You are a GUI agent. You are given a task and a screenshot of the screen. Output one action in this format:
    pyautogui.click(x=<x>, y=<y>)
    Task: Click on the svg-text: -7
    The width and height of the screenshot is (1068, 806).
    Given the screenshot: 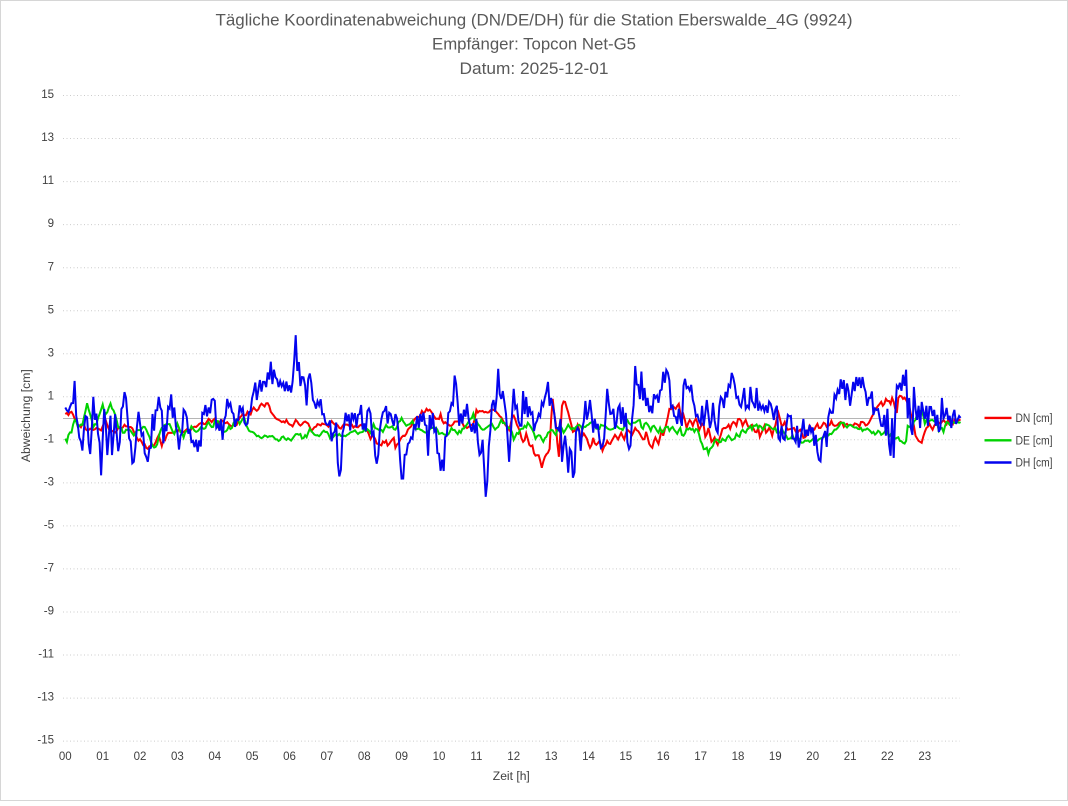 What is the action you would take?
    pyautogui.click(x=49, y=569)
    